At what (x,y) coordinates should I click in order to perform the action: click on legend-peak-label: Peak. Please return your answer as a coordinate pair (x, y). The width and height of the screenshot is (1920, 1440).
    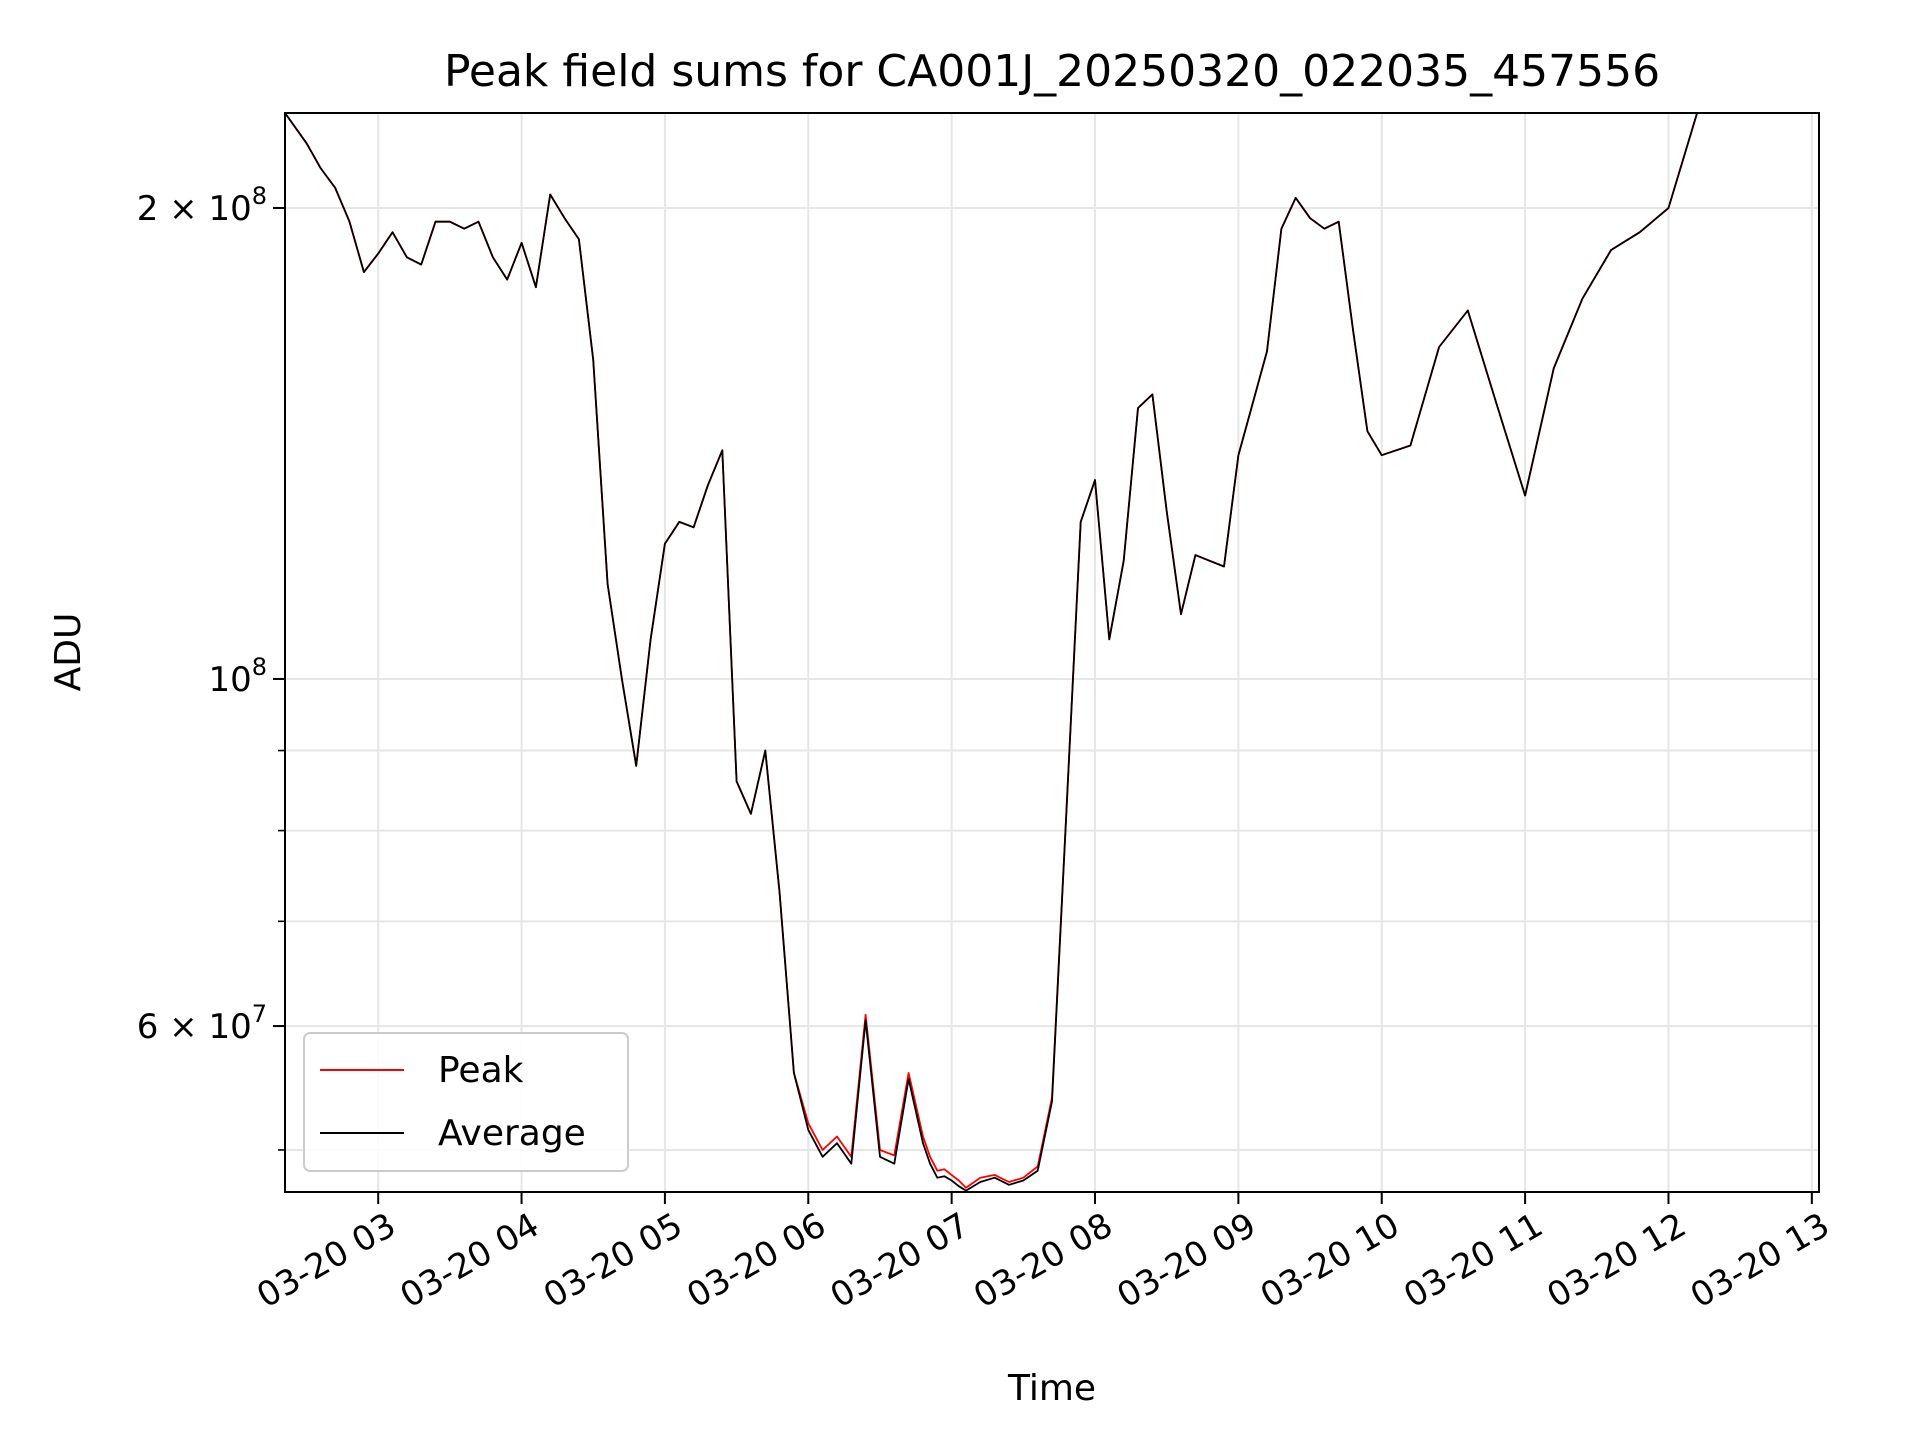
    Looking at the image, I should click on (481, 1070).